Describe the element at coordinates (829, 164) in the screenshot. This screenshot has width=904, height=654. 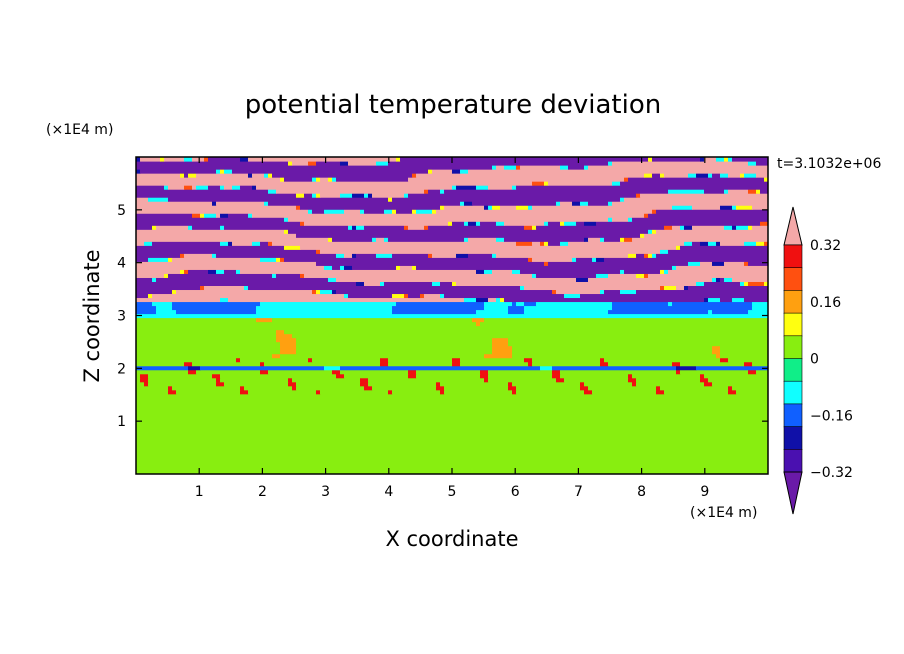
I see `time-label: t=3.1032e+06` at that location.